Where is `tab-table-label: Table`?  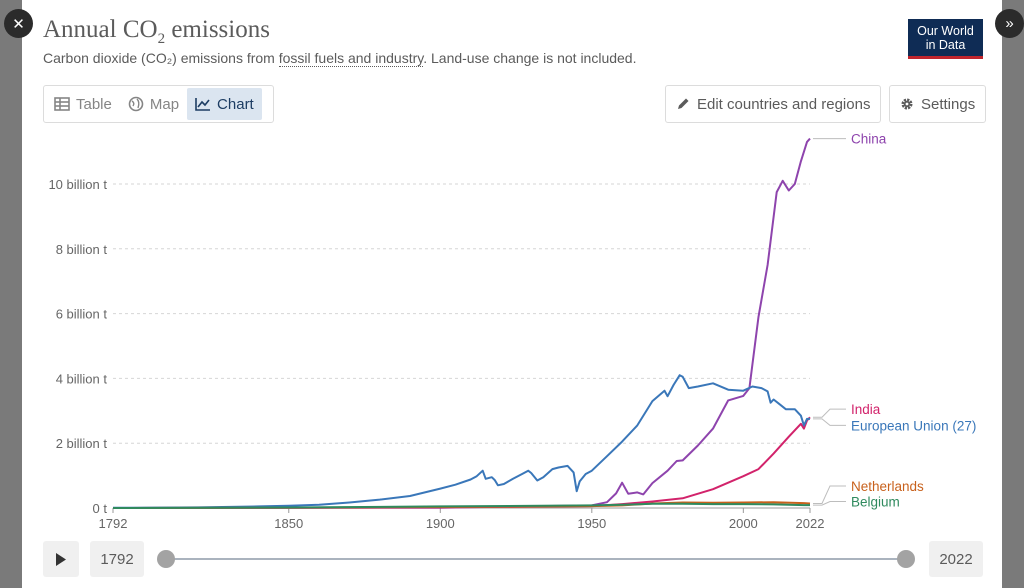
tab-table-label: Table is located at coordinates (94, 104).